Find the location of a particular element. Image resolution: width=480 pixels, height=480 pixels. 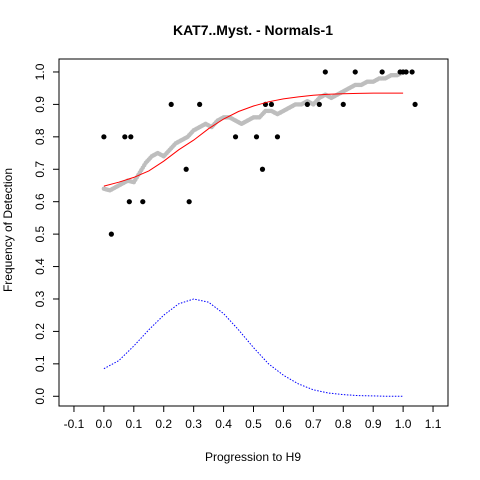

x-tick-label: 0.9 is located at coordinates (373, 424).